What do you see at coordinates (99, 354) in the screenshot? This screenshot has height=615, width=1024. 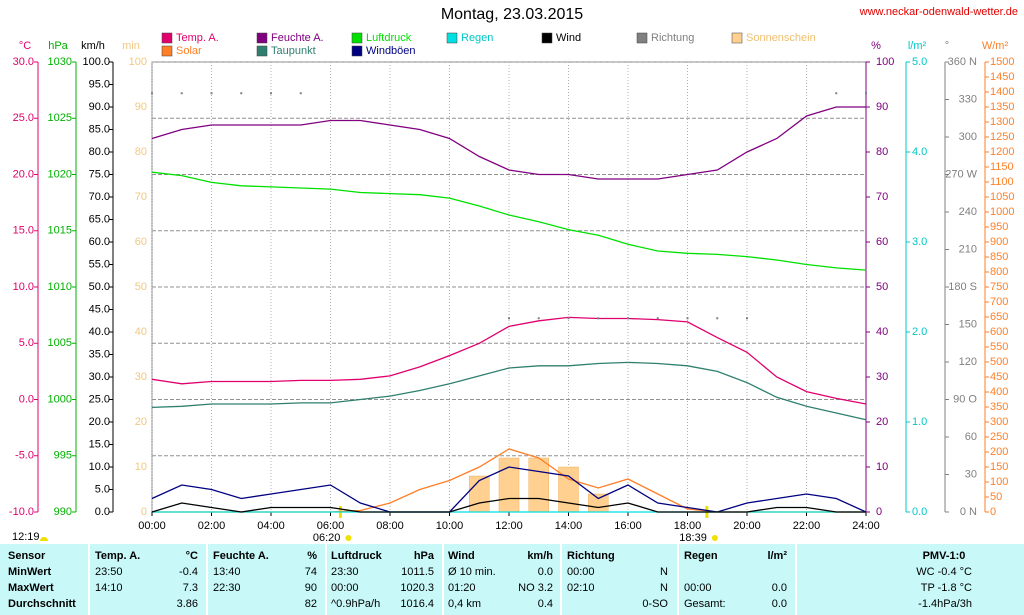 I see `y-tick-label: 35.0` at bounding box center [99, 354].